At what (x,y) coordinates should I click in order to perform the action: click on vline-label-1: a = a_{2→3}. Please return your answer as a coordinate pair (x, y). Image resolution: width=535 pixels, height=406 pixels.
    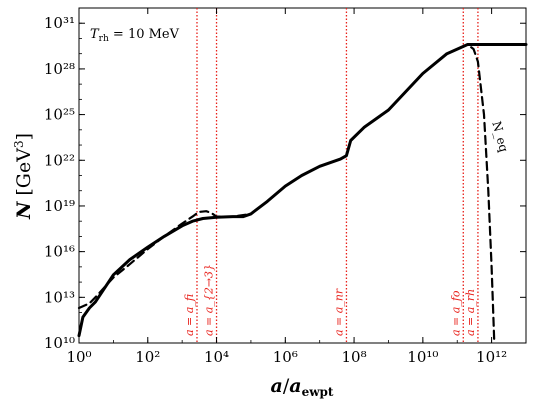
    Looking at the image, I should click on (209, 300).